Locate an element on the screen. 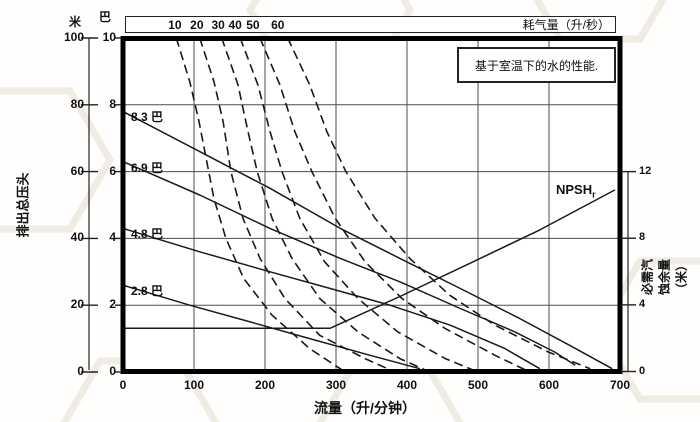 This screenshot has width=700, height=422. y-left-m-label: 20 is located at coordinates (77, 304).